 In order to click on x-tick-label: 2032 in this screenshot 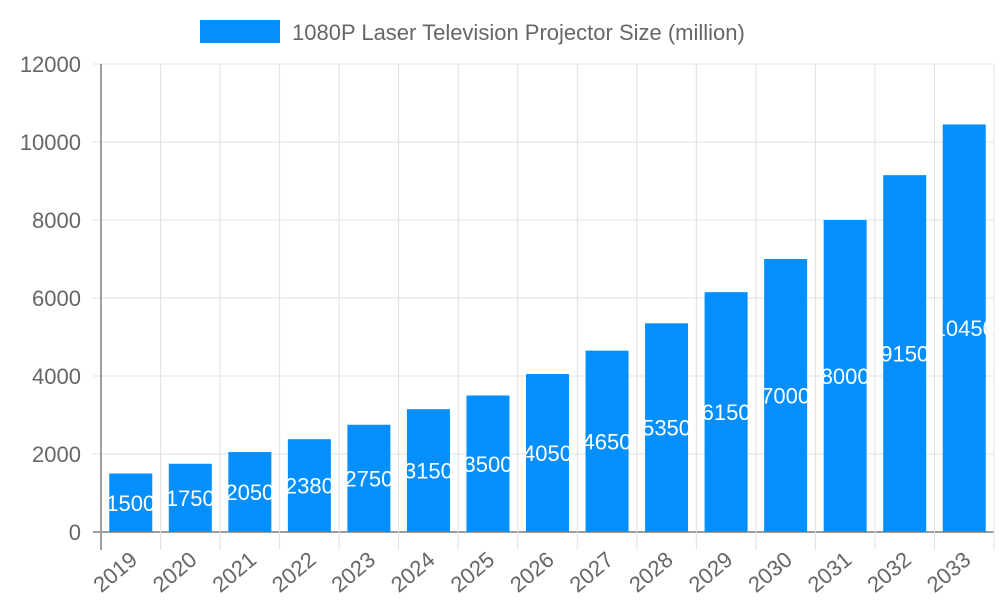, I will do `click(889, 572)`.